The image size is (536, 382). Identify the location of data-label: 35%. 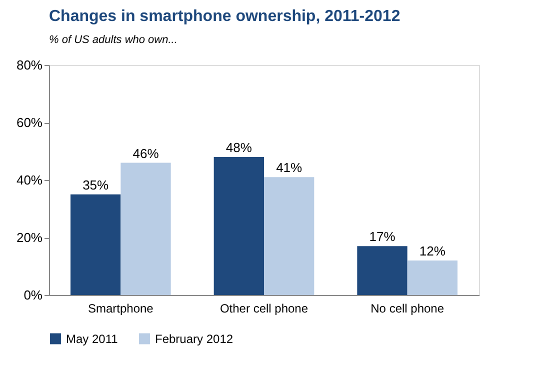
(96, 184).